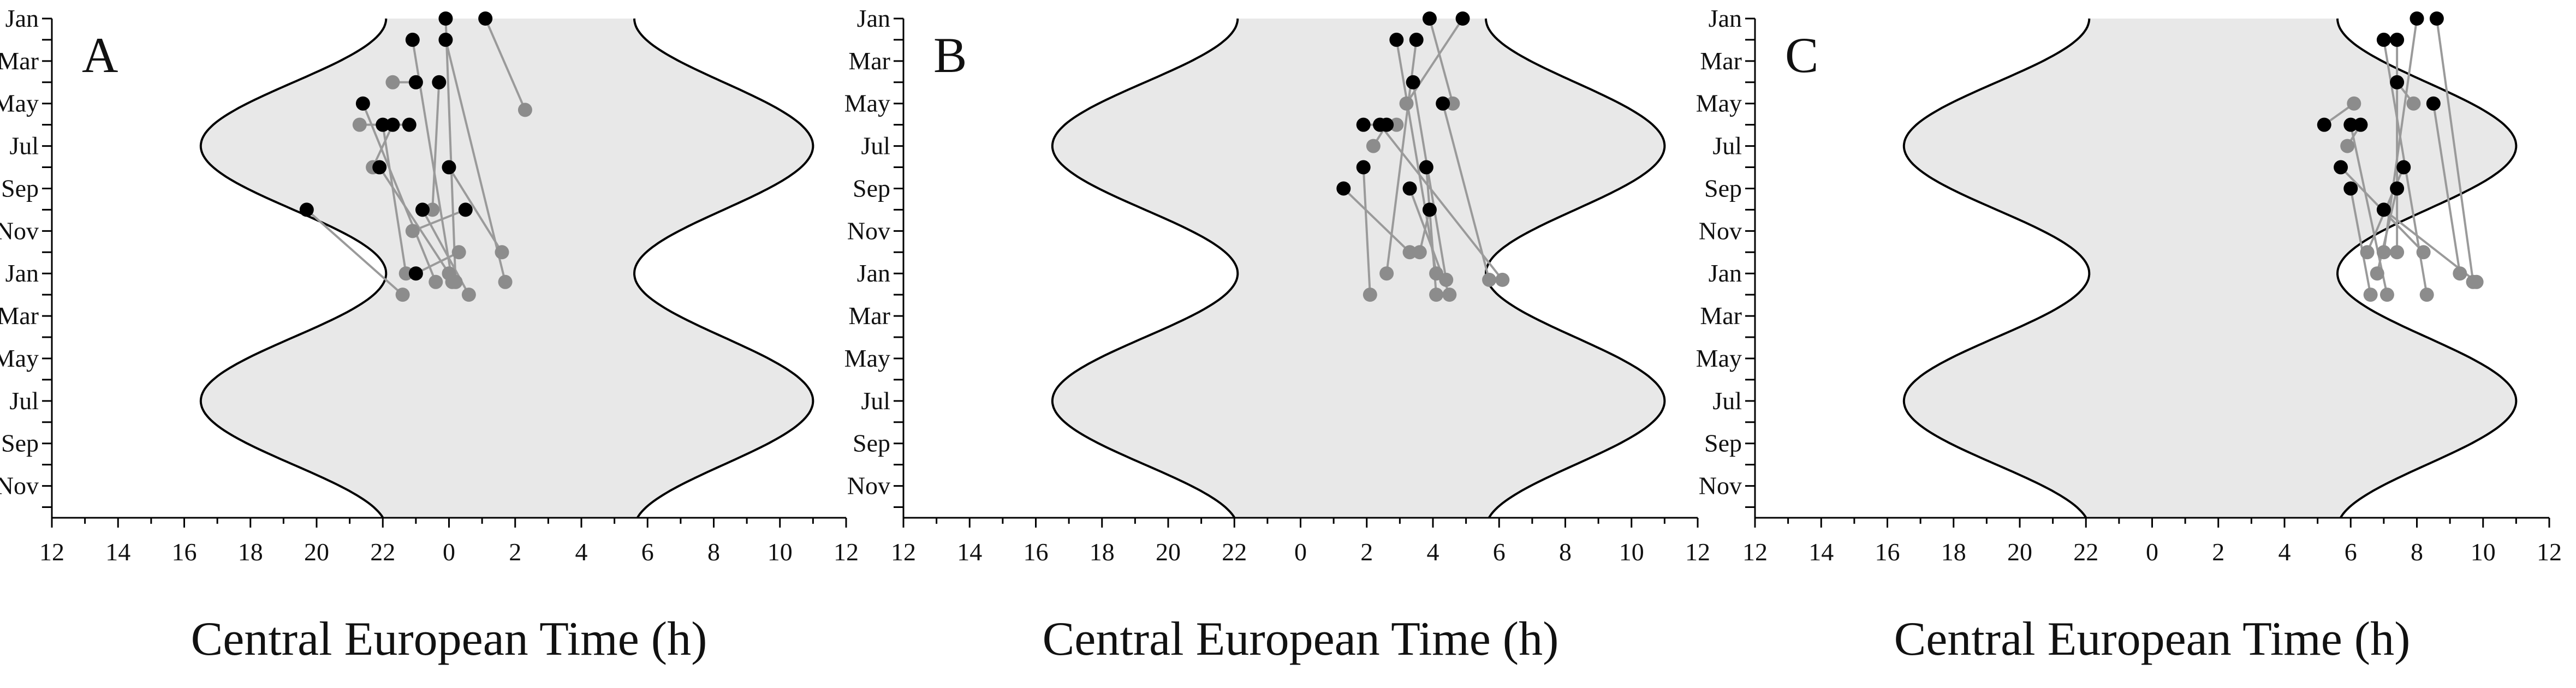  What do you see at coordinates (117, 552) in the screenshot?
I see `x-tick-label: 14` at bounding box center [117, 552].